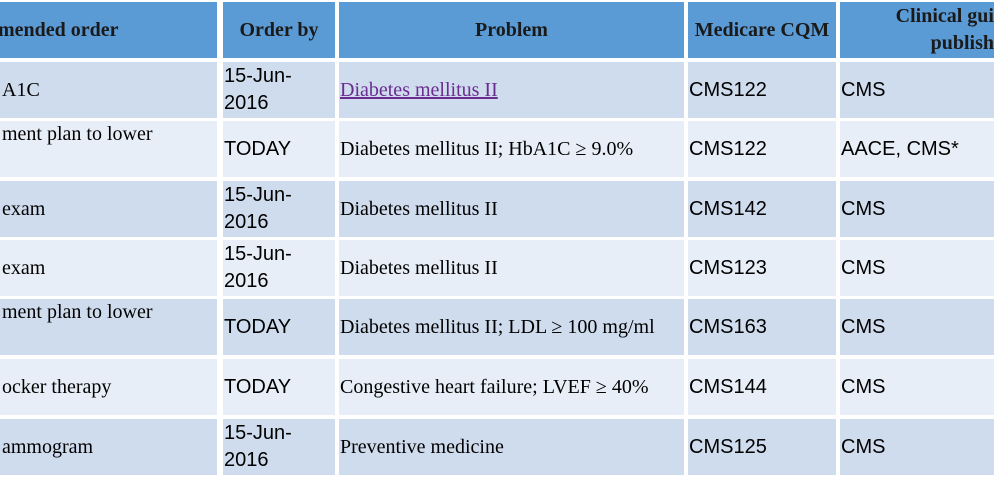 This screenshot has width=994, height=478. Describe the element at coordinates (511, 30) in the screenshot. I see `header-cell: Problem` at that location.